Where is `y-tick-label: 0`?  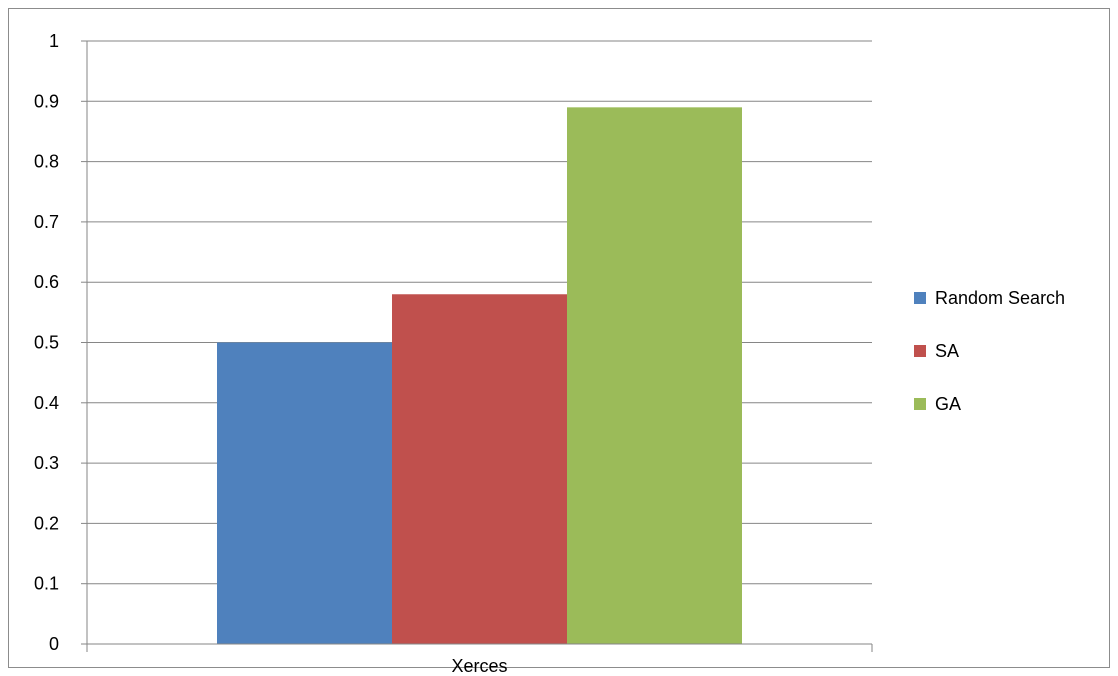 y-tick-label: 0 is located at coordinates (54, 644).